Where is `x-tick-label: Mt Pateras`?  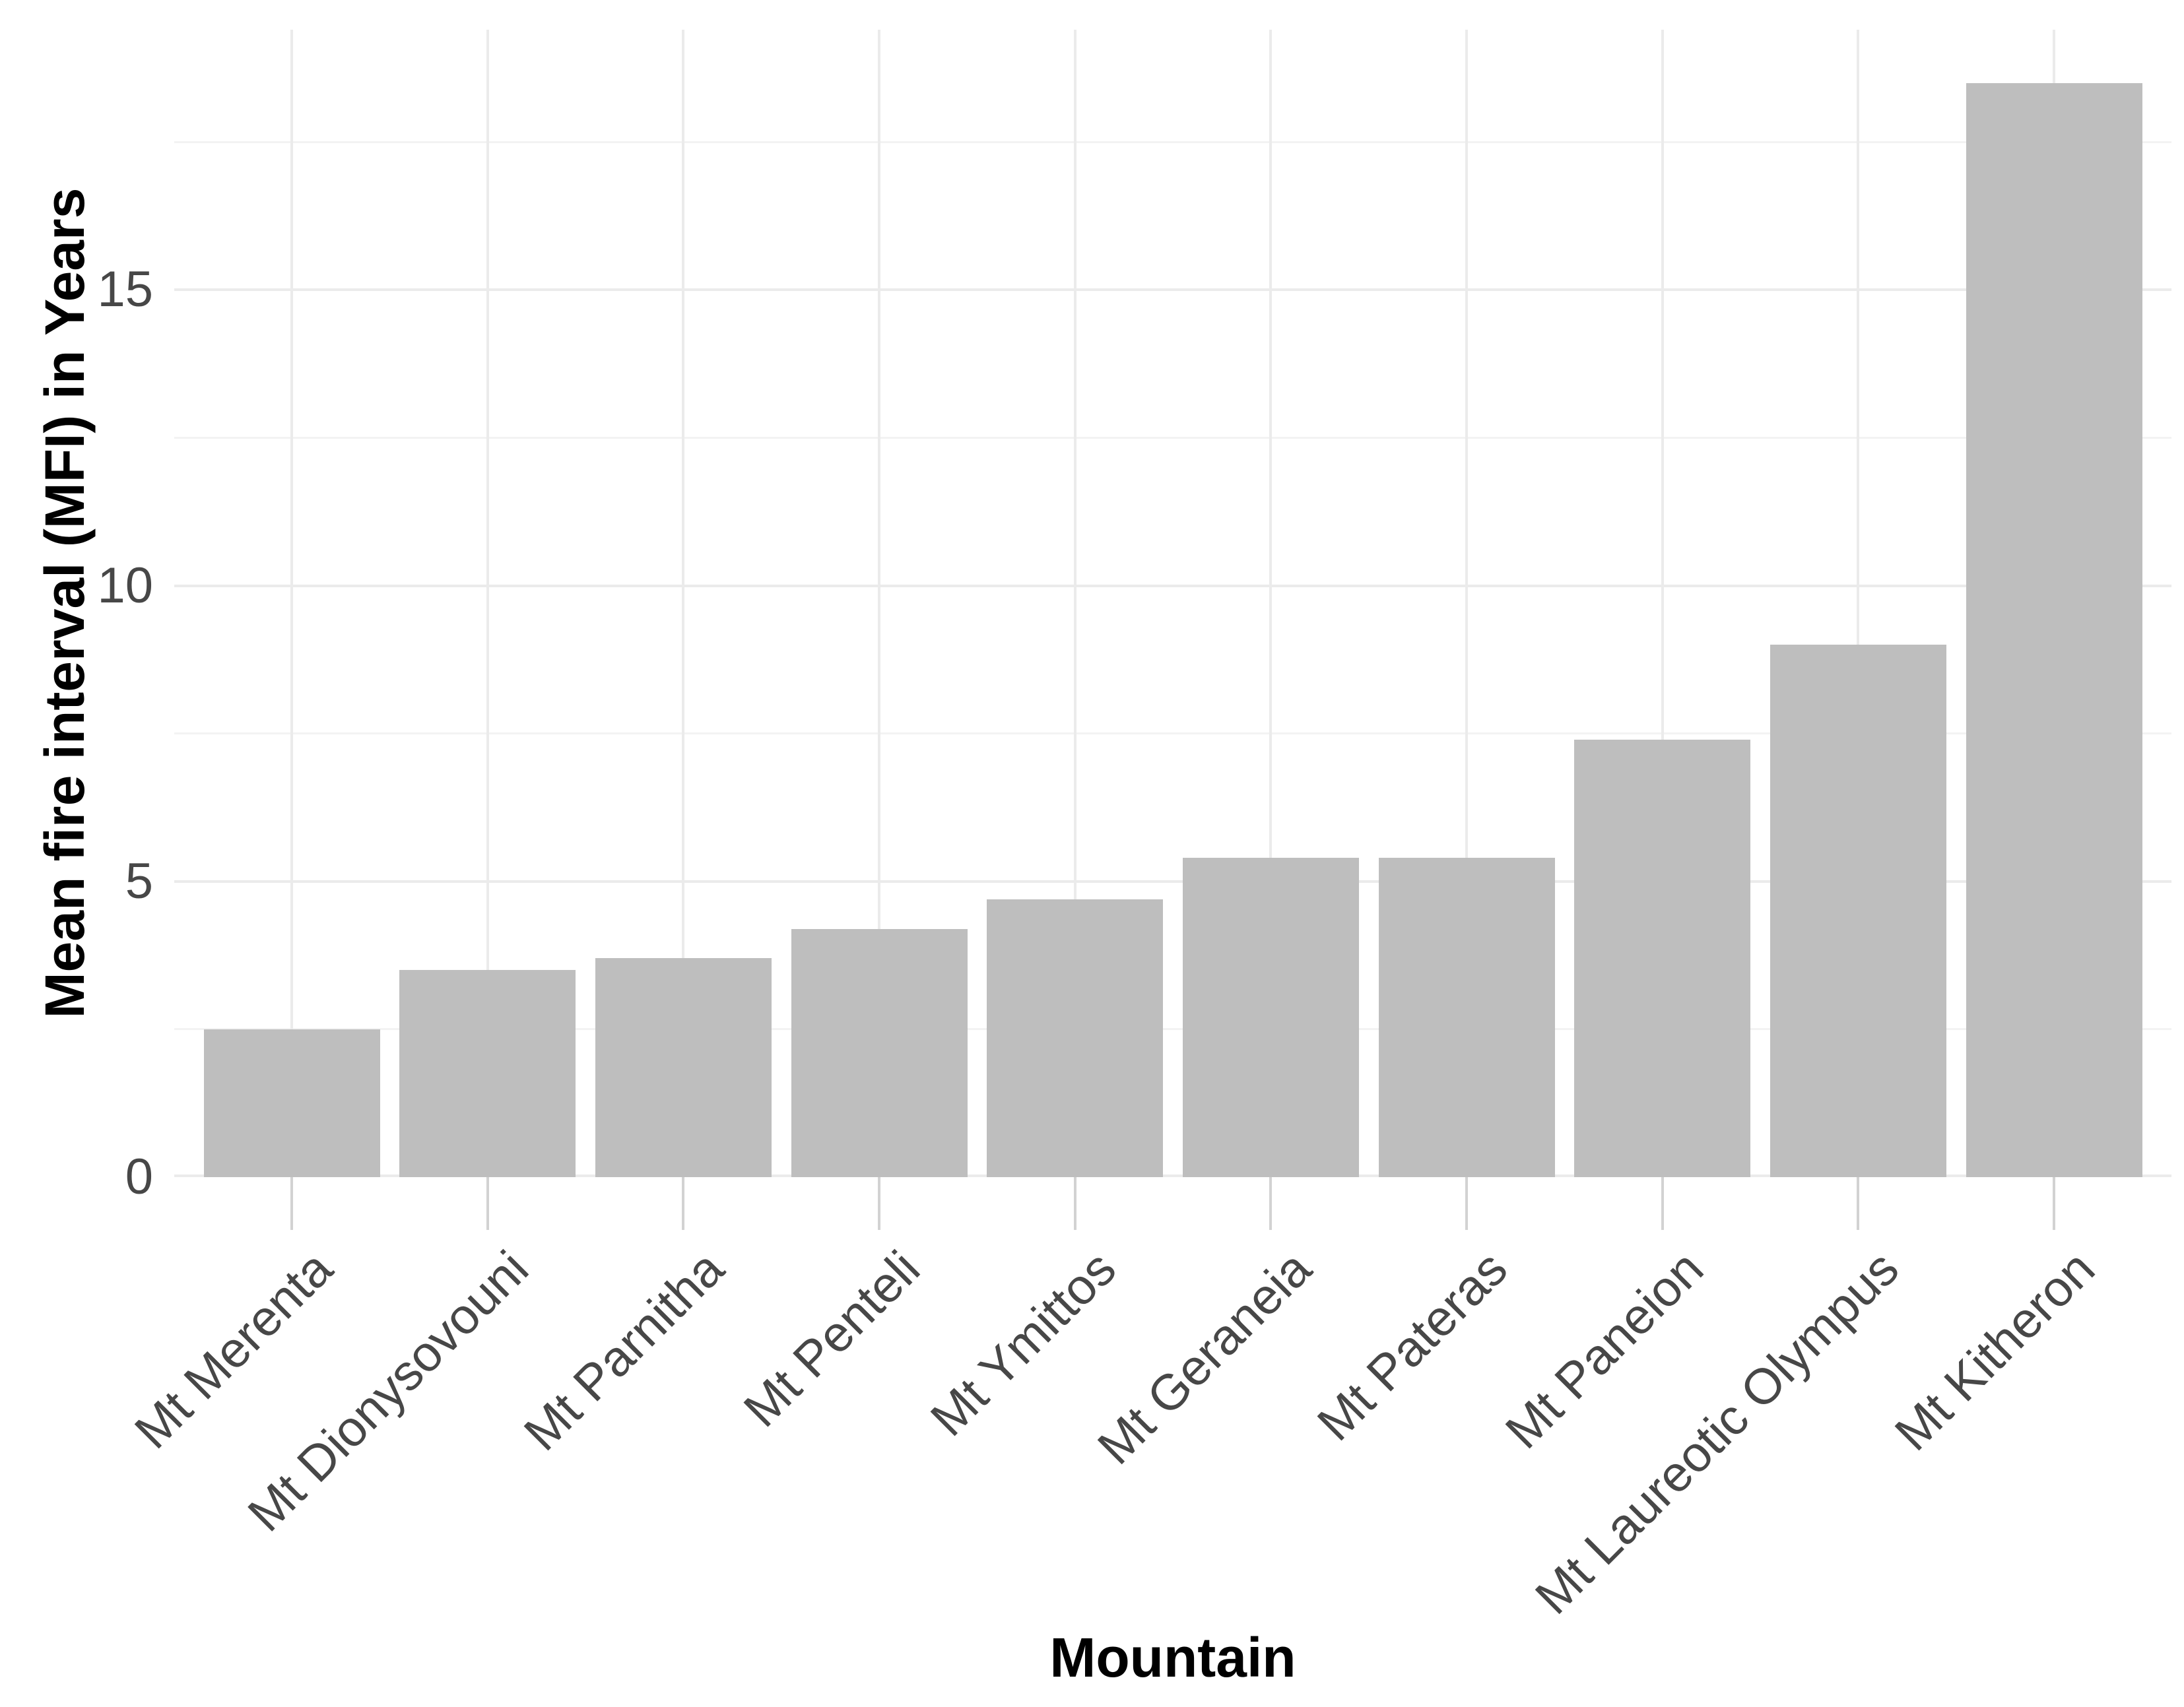
x-tick-label: Mt Pateras is located at coordinates (1412, 1346).